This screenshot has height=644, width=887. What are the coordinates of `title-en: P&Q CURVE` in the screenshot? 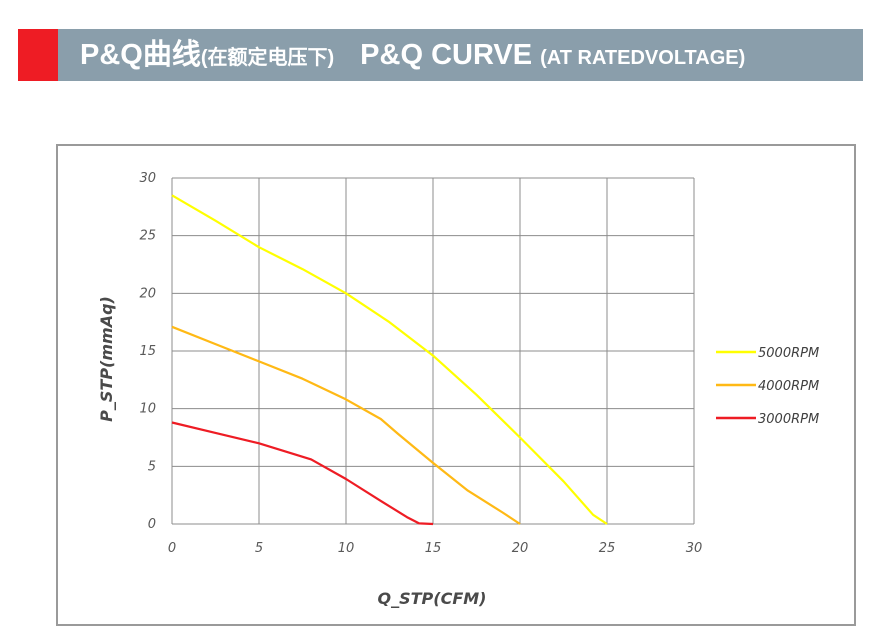 It's located at (446, 55).